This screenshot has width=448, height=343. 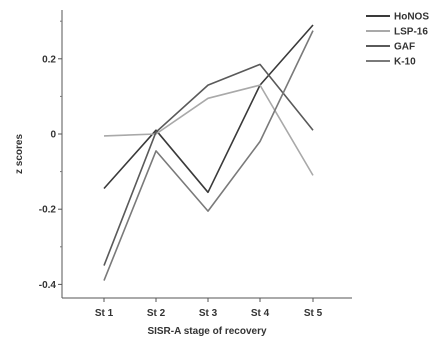 I want to click on x-axis-ticks: St 1 St 2 St 3 St 4 St 5, so click(x=209, y=308).